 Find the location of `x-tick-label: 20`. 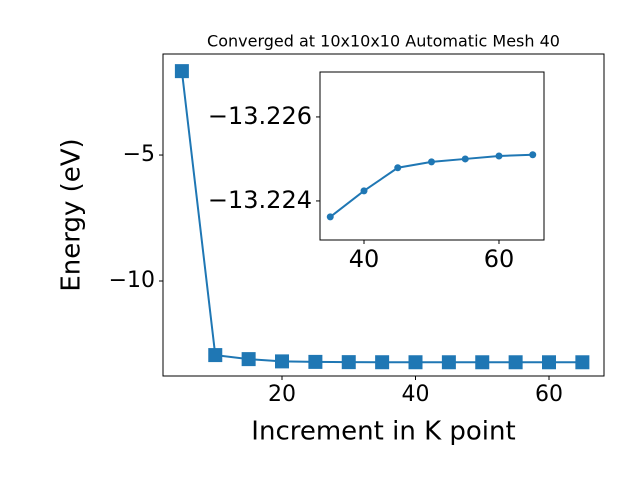

x-tick-label: 20 is located at coordinates (282, 394).